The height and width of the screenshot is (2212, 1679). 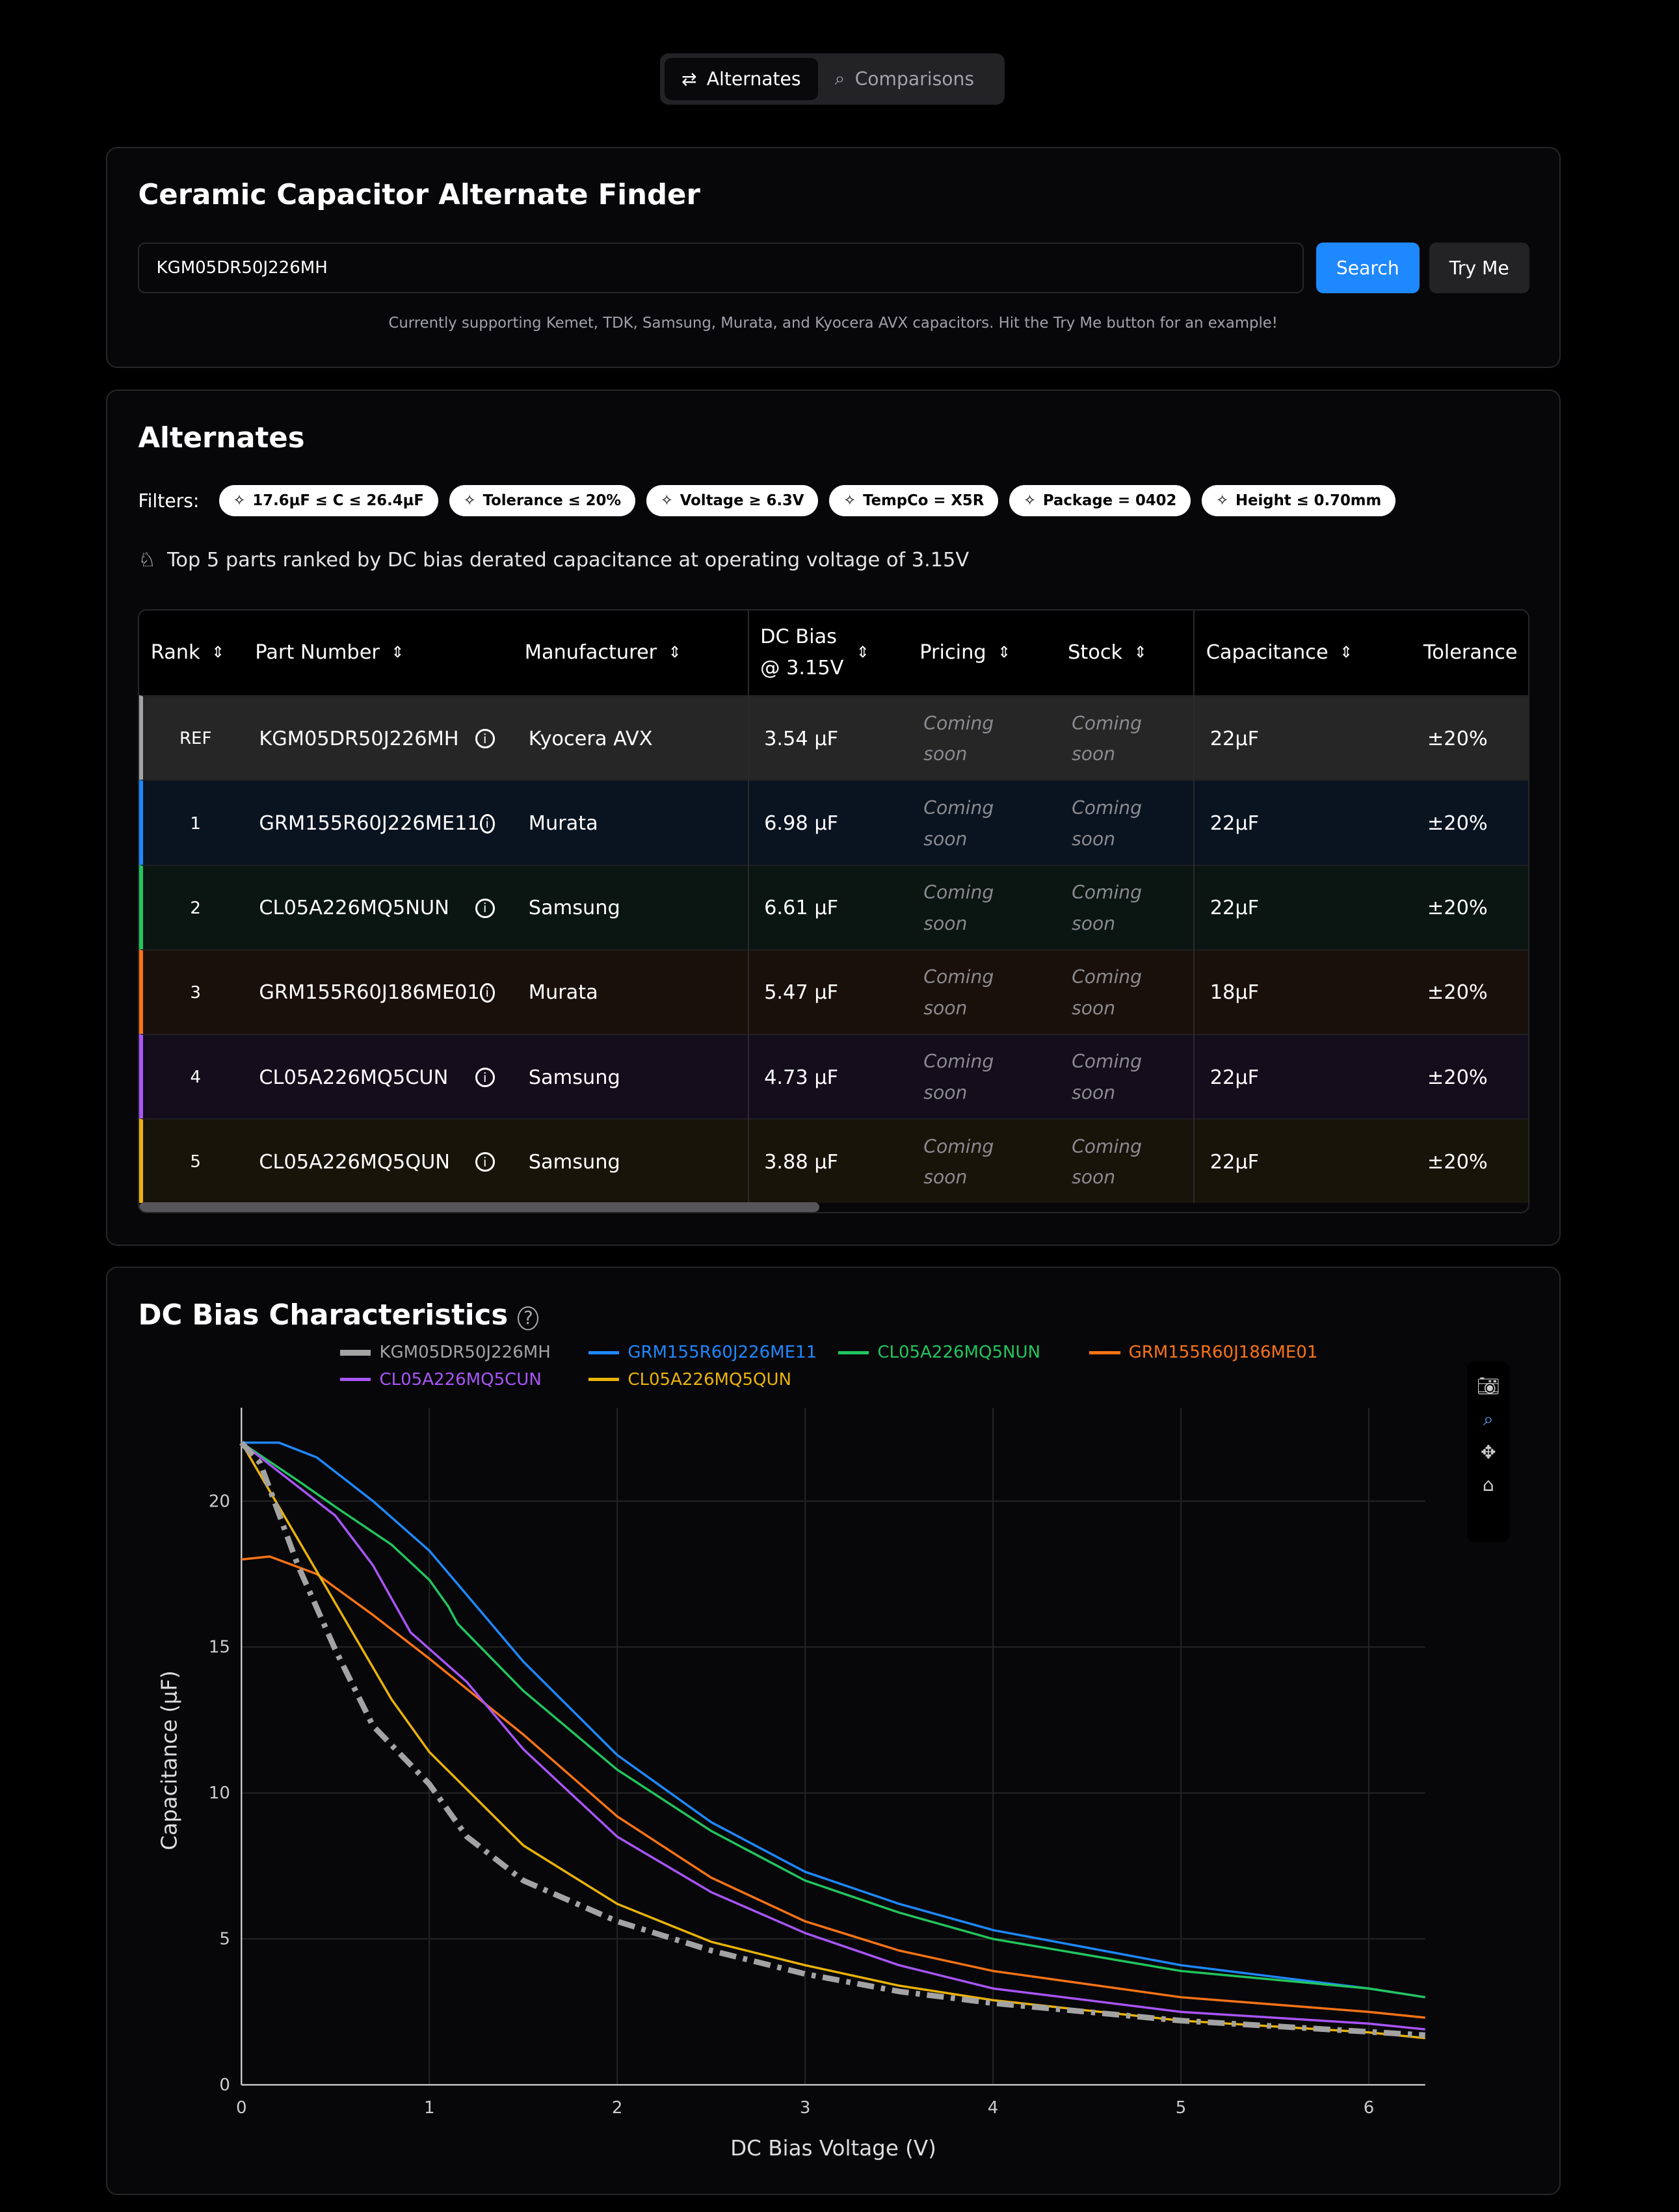 What do you see at coordinates (702, 1352) in the screenshot?
I see `legend-item: GRM155R60J226ME11` at bounding box center [702, 1352].